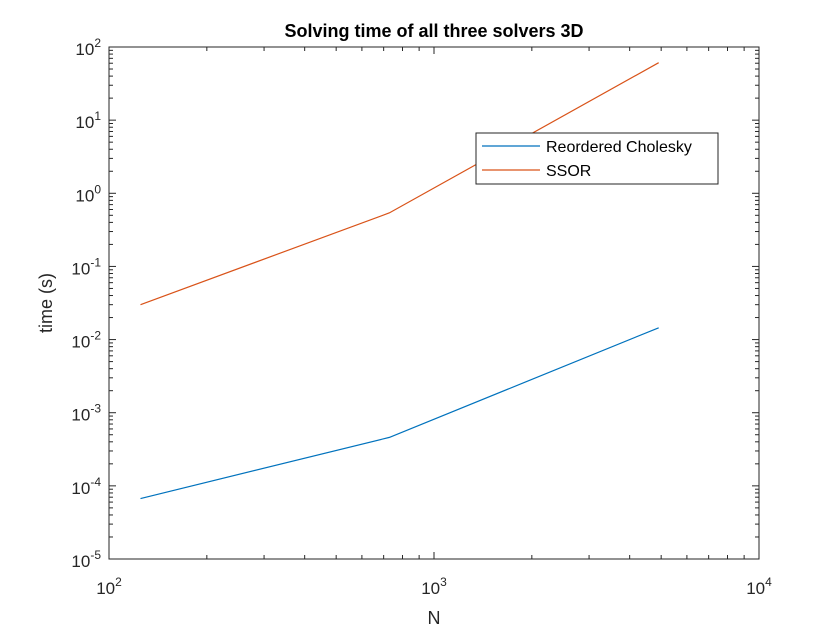  I want to click on x-tick-labels: 10² 10³ 10⁴, so click(434, 586).